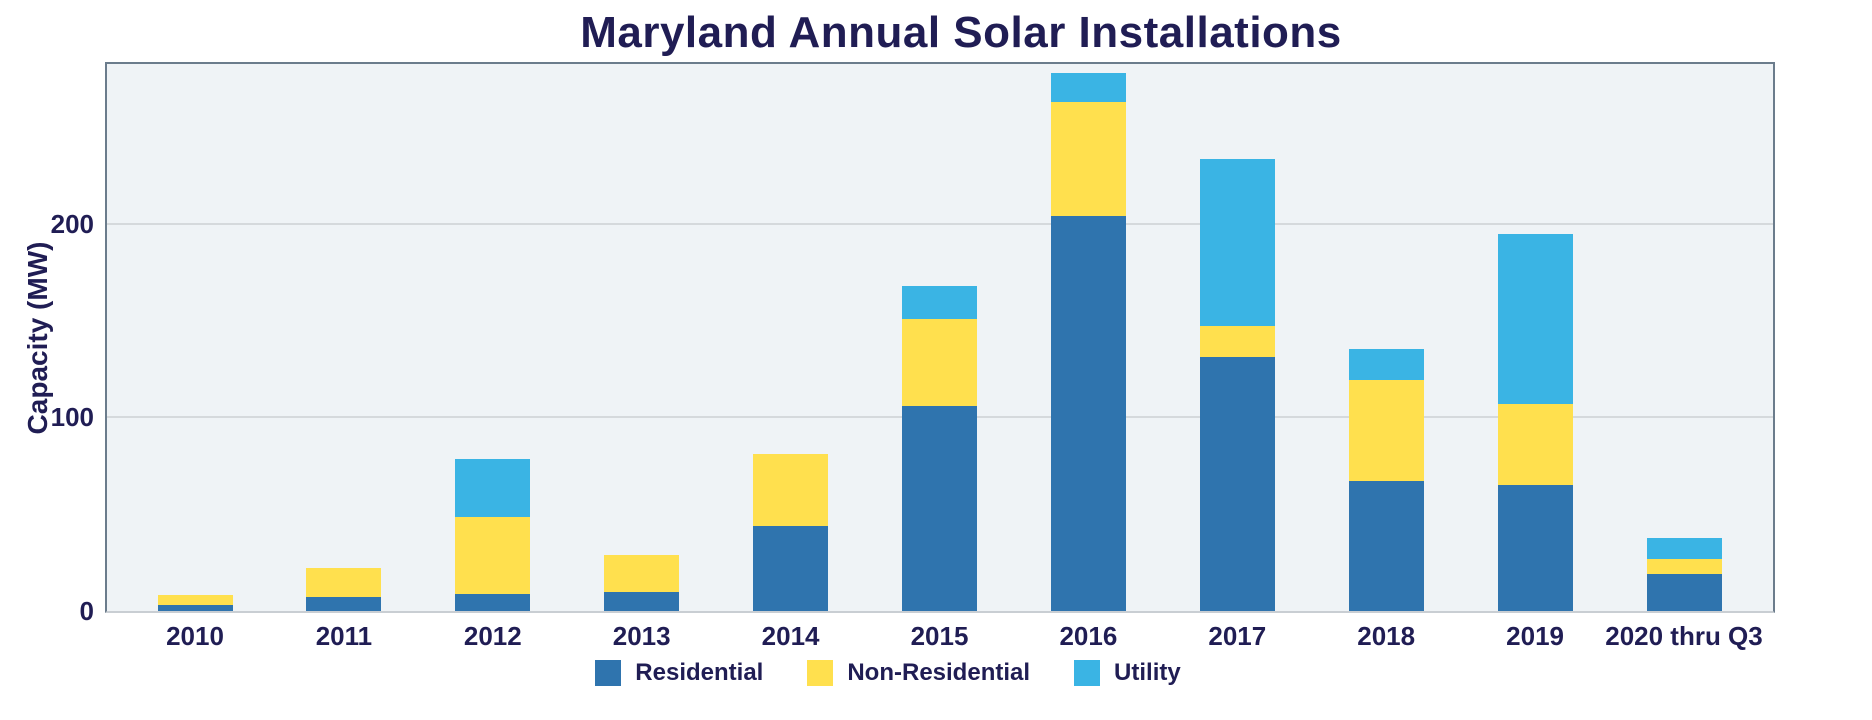  Describe the element at coordinates (1535, 636) in the screenshot. I see `x-label-2019: 2019` at that location.